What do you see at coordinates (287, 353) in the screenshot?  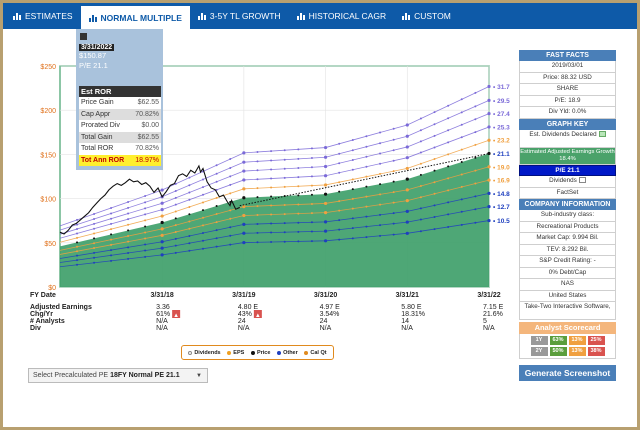 I see `legend-other: Other` at bounding box center [287, 353].